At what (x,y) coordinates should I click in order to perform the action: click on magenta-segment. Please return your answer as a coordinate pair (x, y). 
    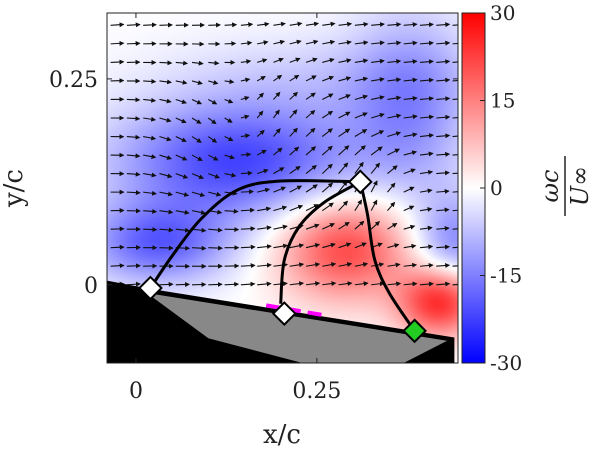
    Looking at the image, I should click on (295, 310).